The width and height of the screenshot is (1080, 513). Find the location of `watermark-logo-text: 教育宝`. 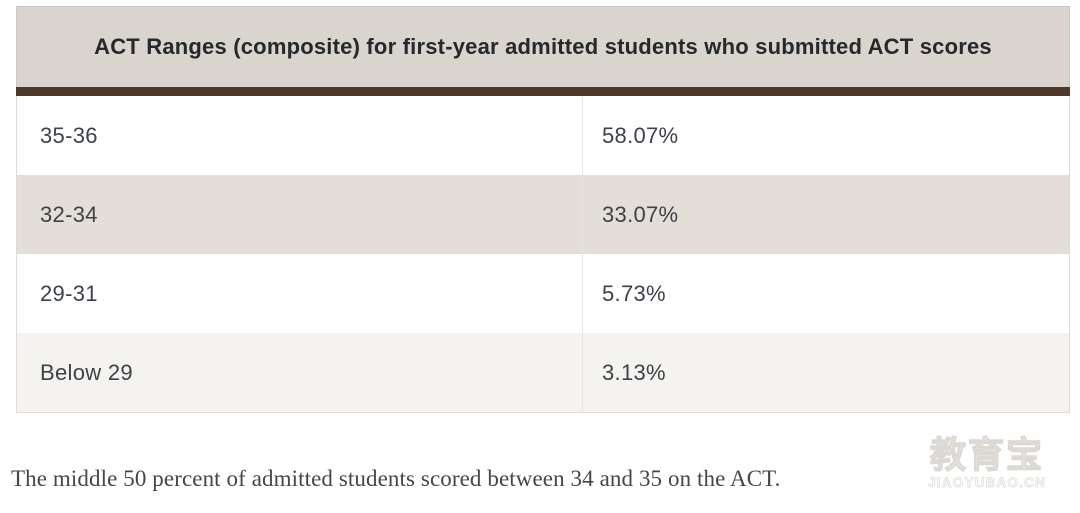

watermark-logo-text: 教育宝 is located at coordinates (987, 454).